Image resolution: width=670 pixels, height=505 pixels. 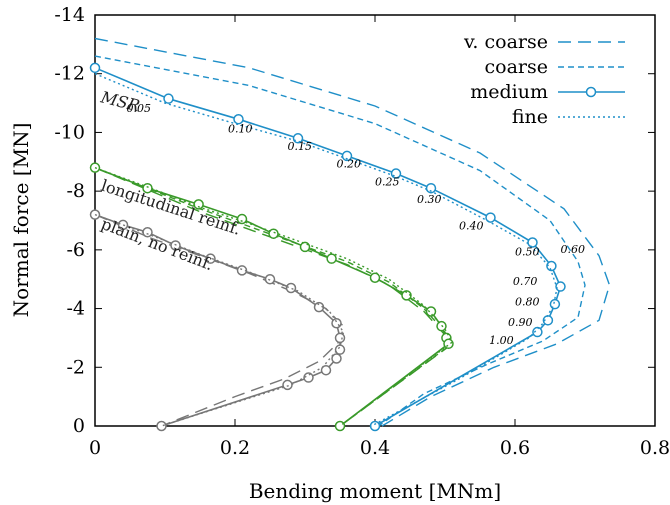 I want to click on msr-label: 1.00, so click(x=501, y=340).